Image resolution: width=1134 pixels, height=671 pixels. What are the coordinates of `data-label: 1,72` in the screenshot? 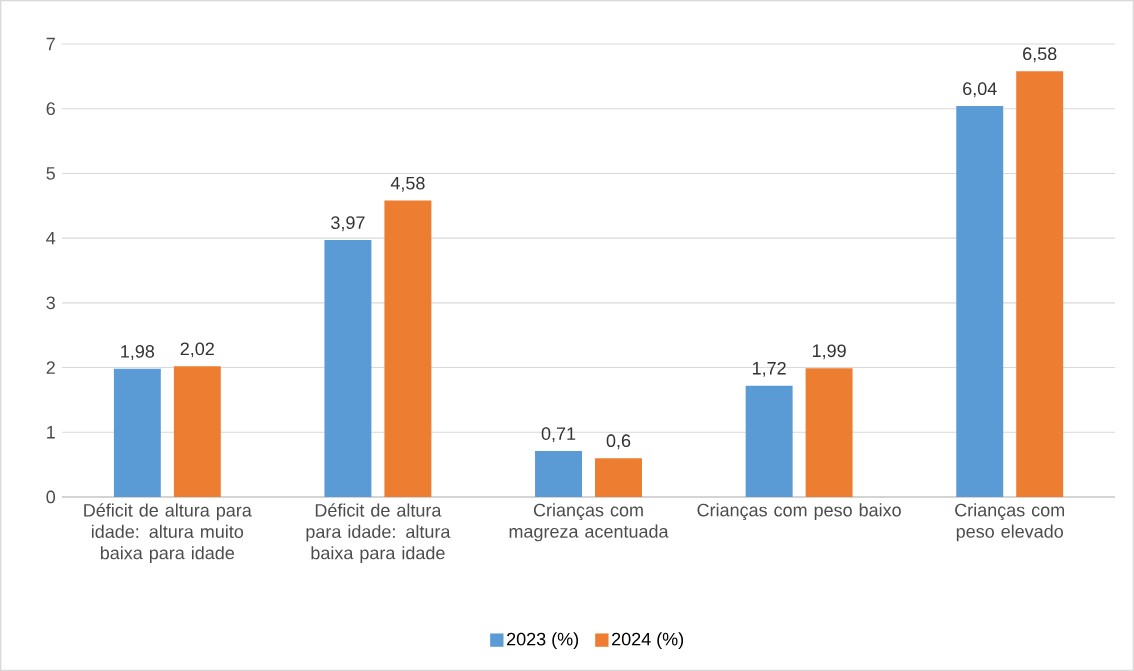 It's located at (769, 369).